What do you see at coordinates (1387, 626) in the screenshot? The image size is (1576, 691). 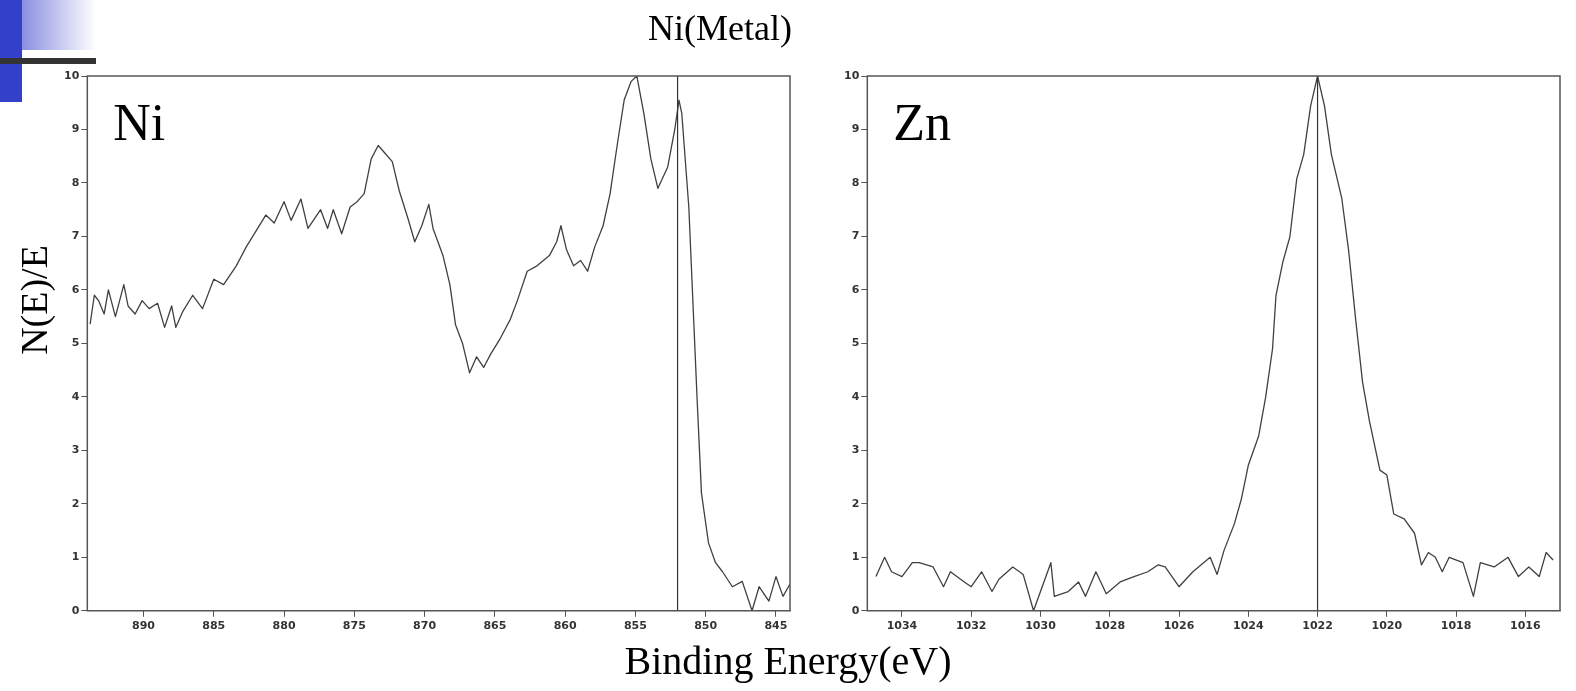 I see `x-tick-label: 1020` at bounding box center [1387, 626].